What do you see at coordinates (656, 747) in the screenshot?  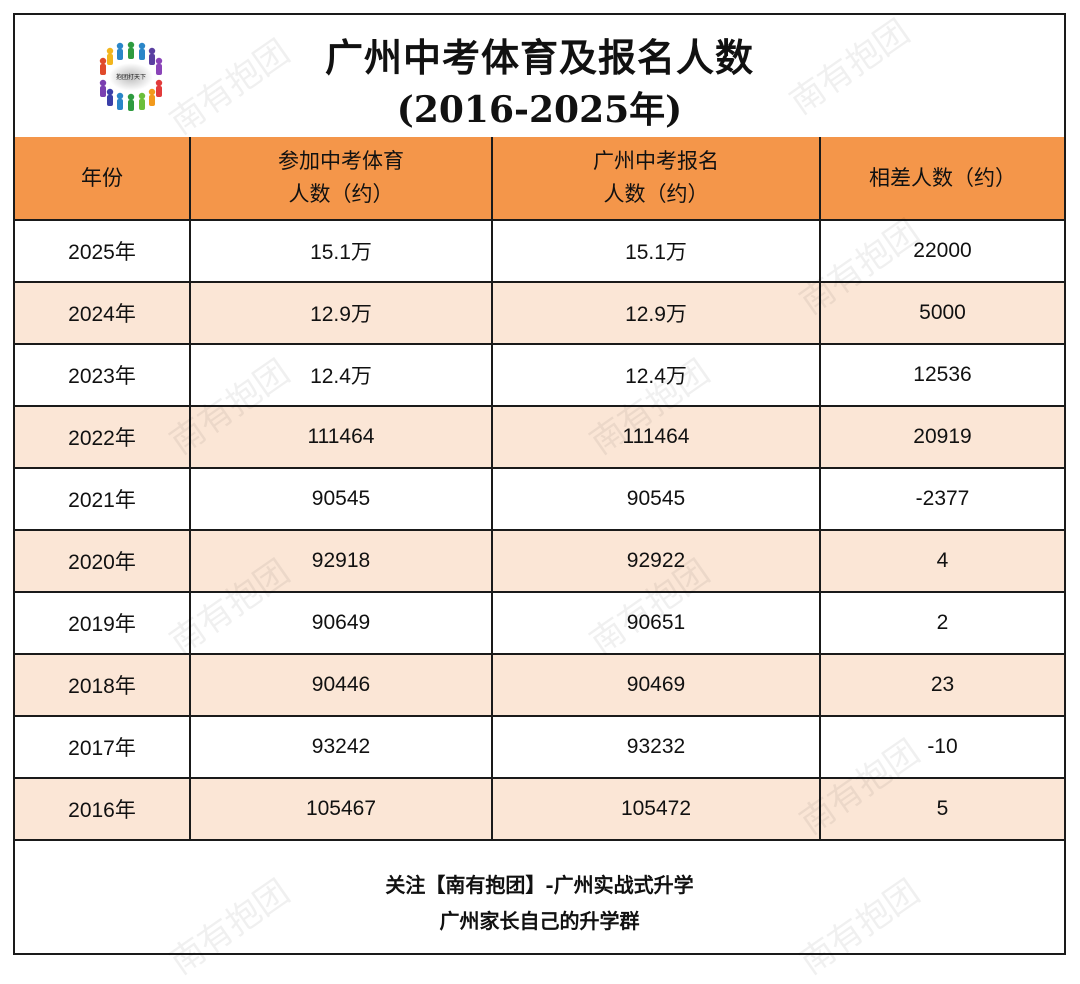 I see `cell-registered-count: 93232` at bounding box center [656, 747].